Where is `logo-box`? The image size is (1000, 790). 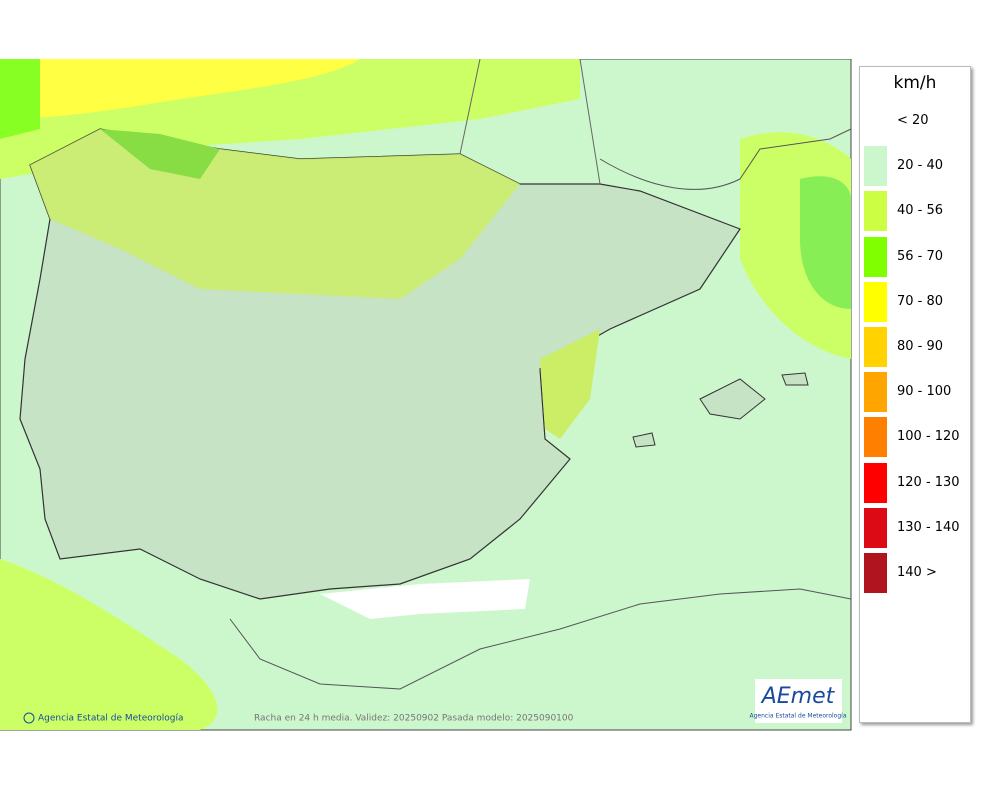 logo-box is located at coordinates (798, 701).